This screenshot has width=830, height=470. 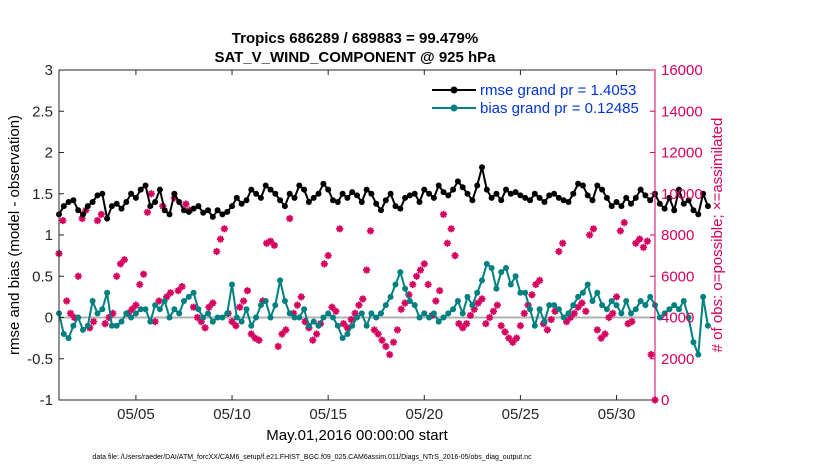 I want to click on legend-rmse-marker, so click(x=454, y=90).